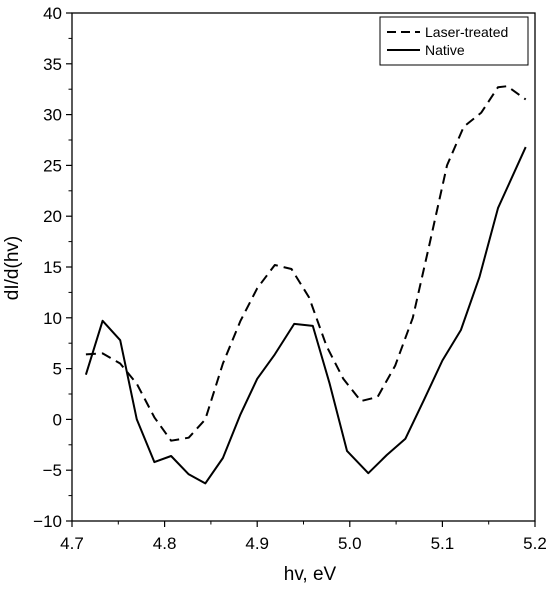 This screenshot has width=550, height=591. I want to click on y-tick-label: −5, so click(52, 470).